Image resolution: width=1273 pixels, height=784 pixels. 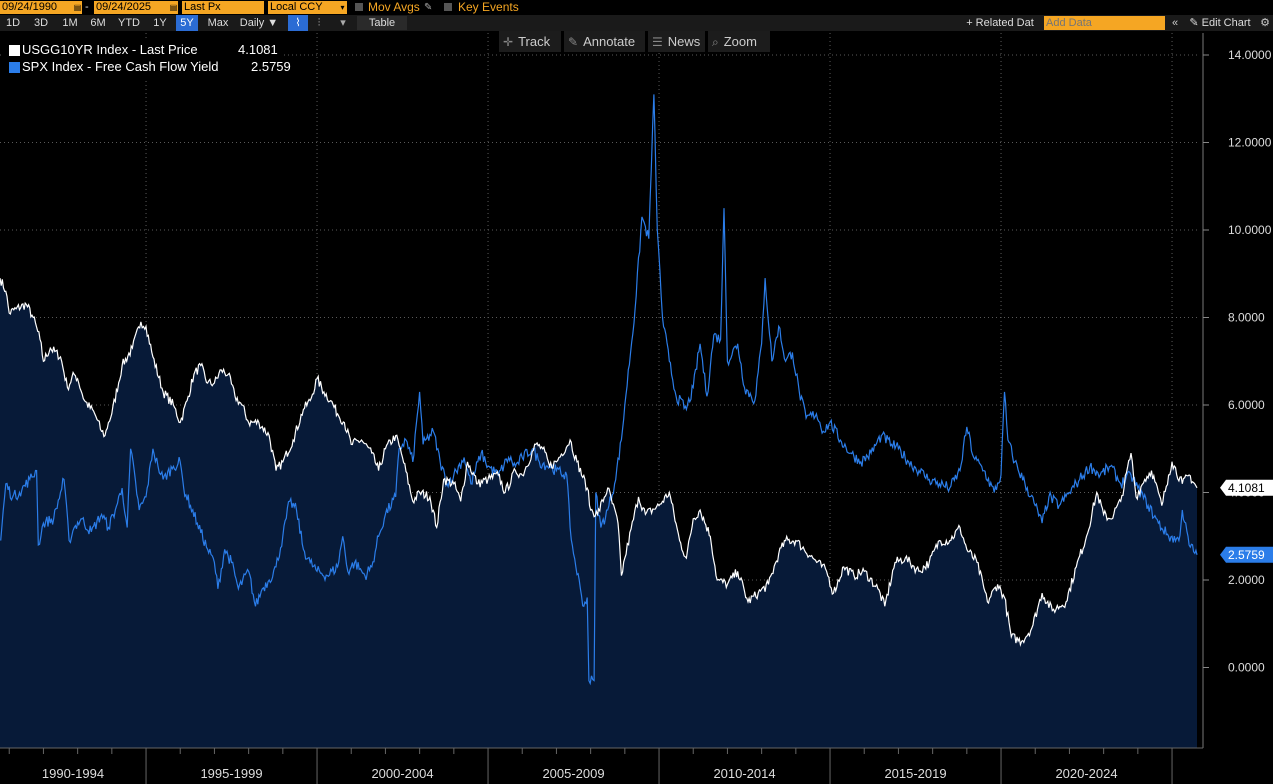 What do you see at coordinates (303, 7) in the screenshot?
I see `currency-select: Local CCY` at bounding box center [303, 7].